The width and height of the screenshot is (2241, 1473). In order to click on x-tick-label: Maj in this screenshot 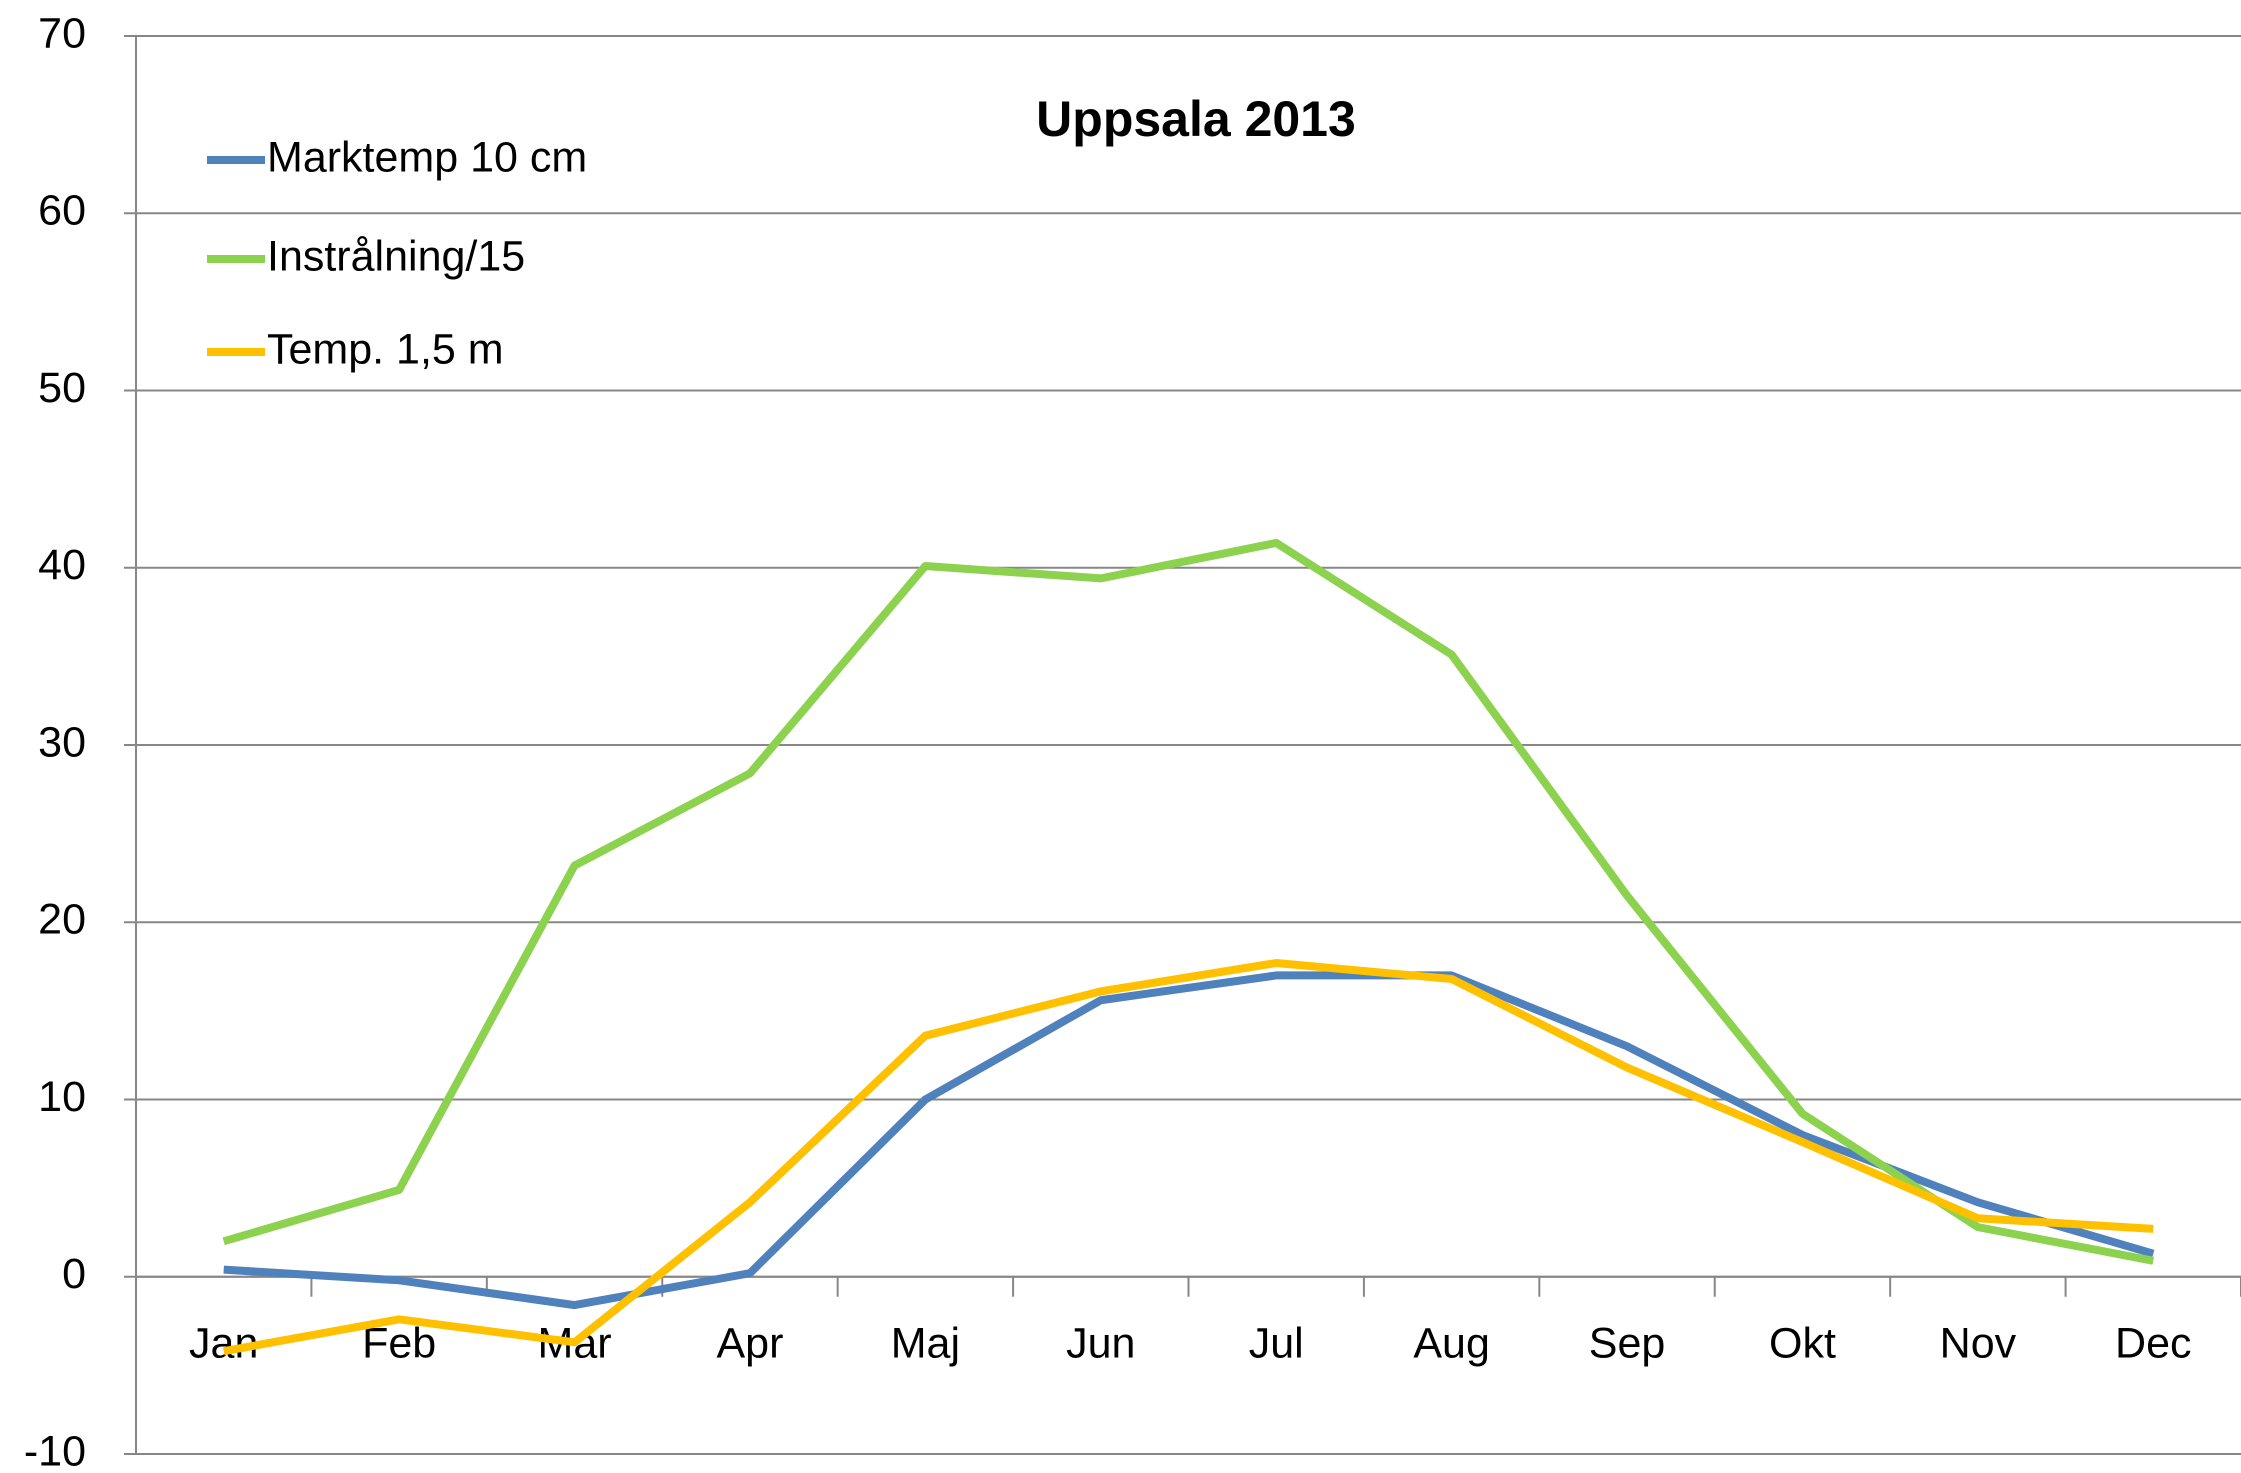, I will do `click(925, 1343)`.